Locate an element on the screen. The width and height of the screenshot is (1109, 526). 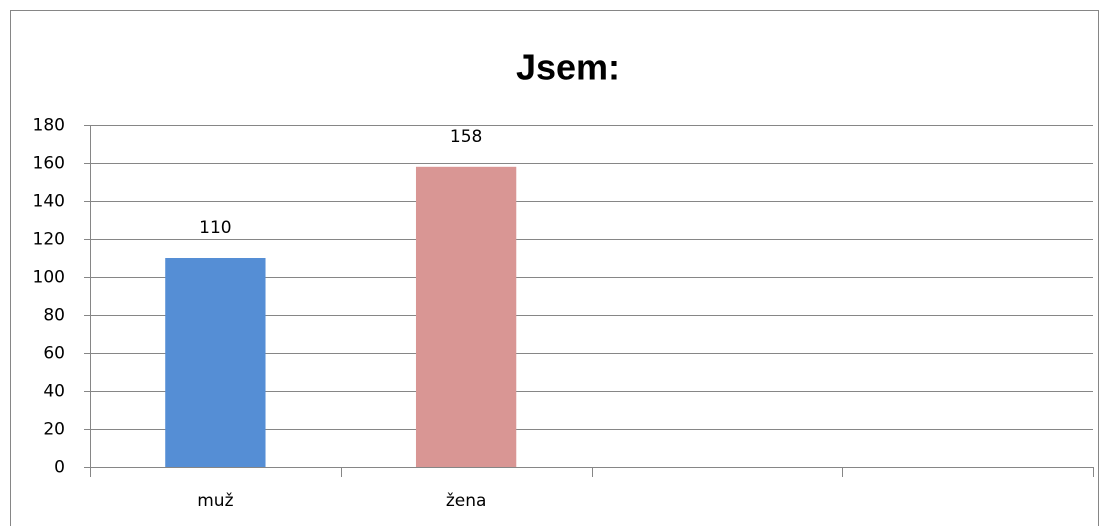
y-tick-label: 40 is located at coordinates (54, 392).